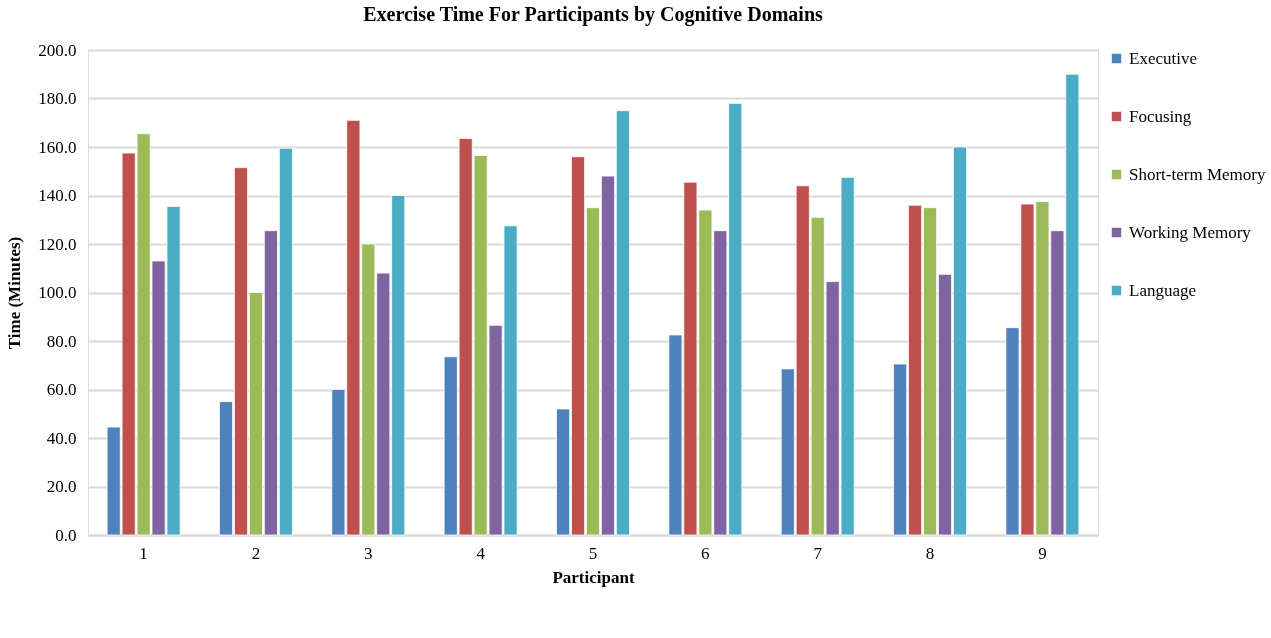 The image size is (1271, 638). Describe the element at coordinates (818, 553) in the screenshot. I see `x-tick-label: 7` at that location.